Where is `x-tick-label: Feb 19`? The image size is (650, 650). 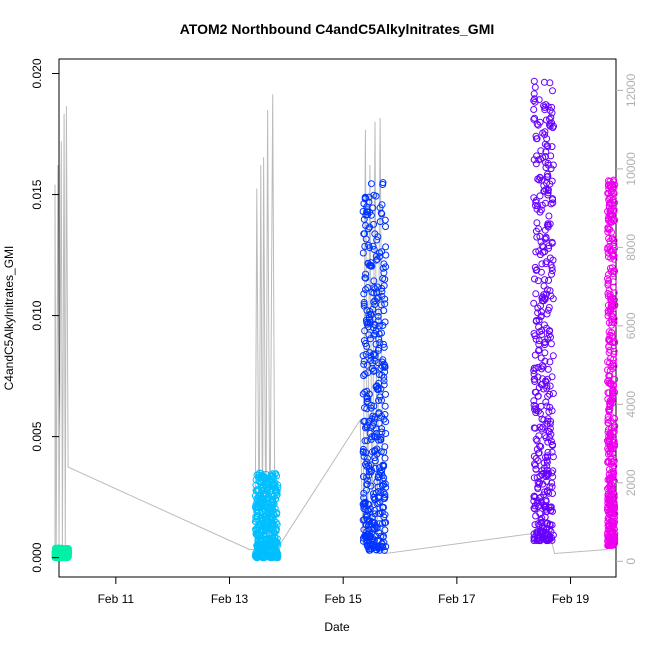
x-tick-label: Feb 19 is located at coordinates (571, 599).